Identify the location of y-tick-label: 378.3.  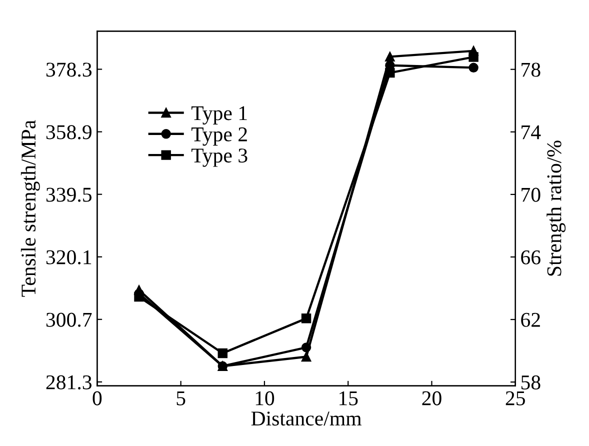
(69, 69).